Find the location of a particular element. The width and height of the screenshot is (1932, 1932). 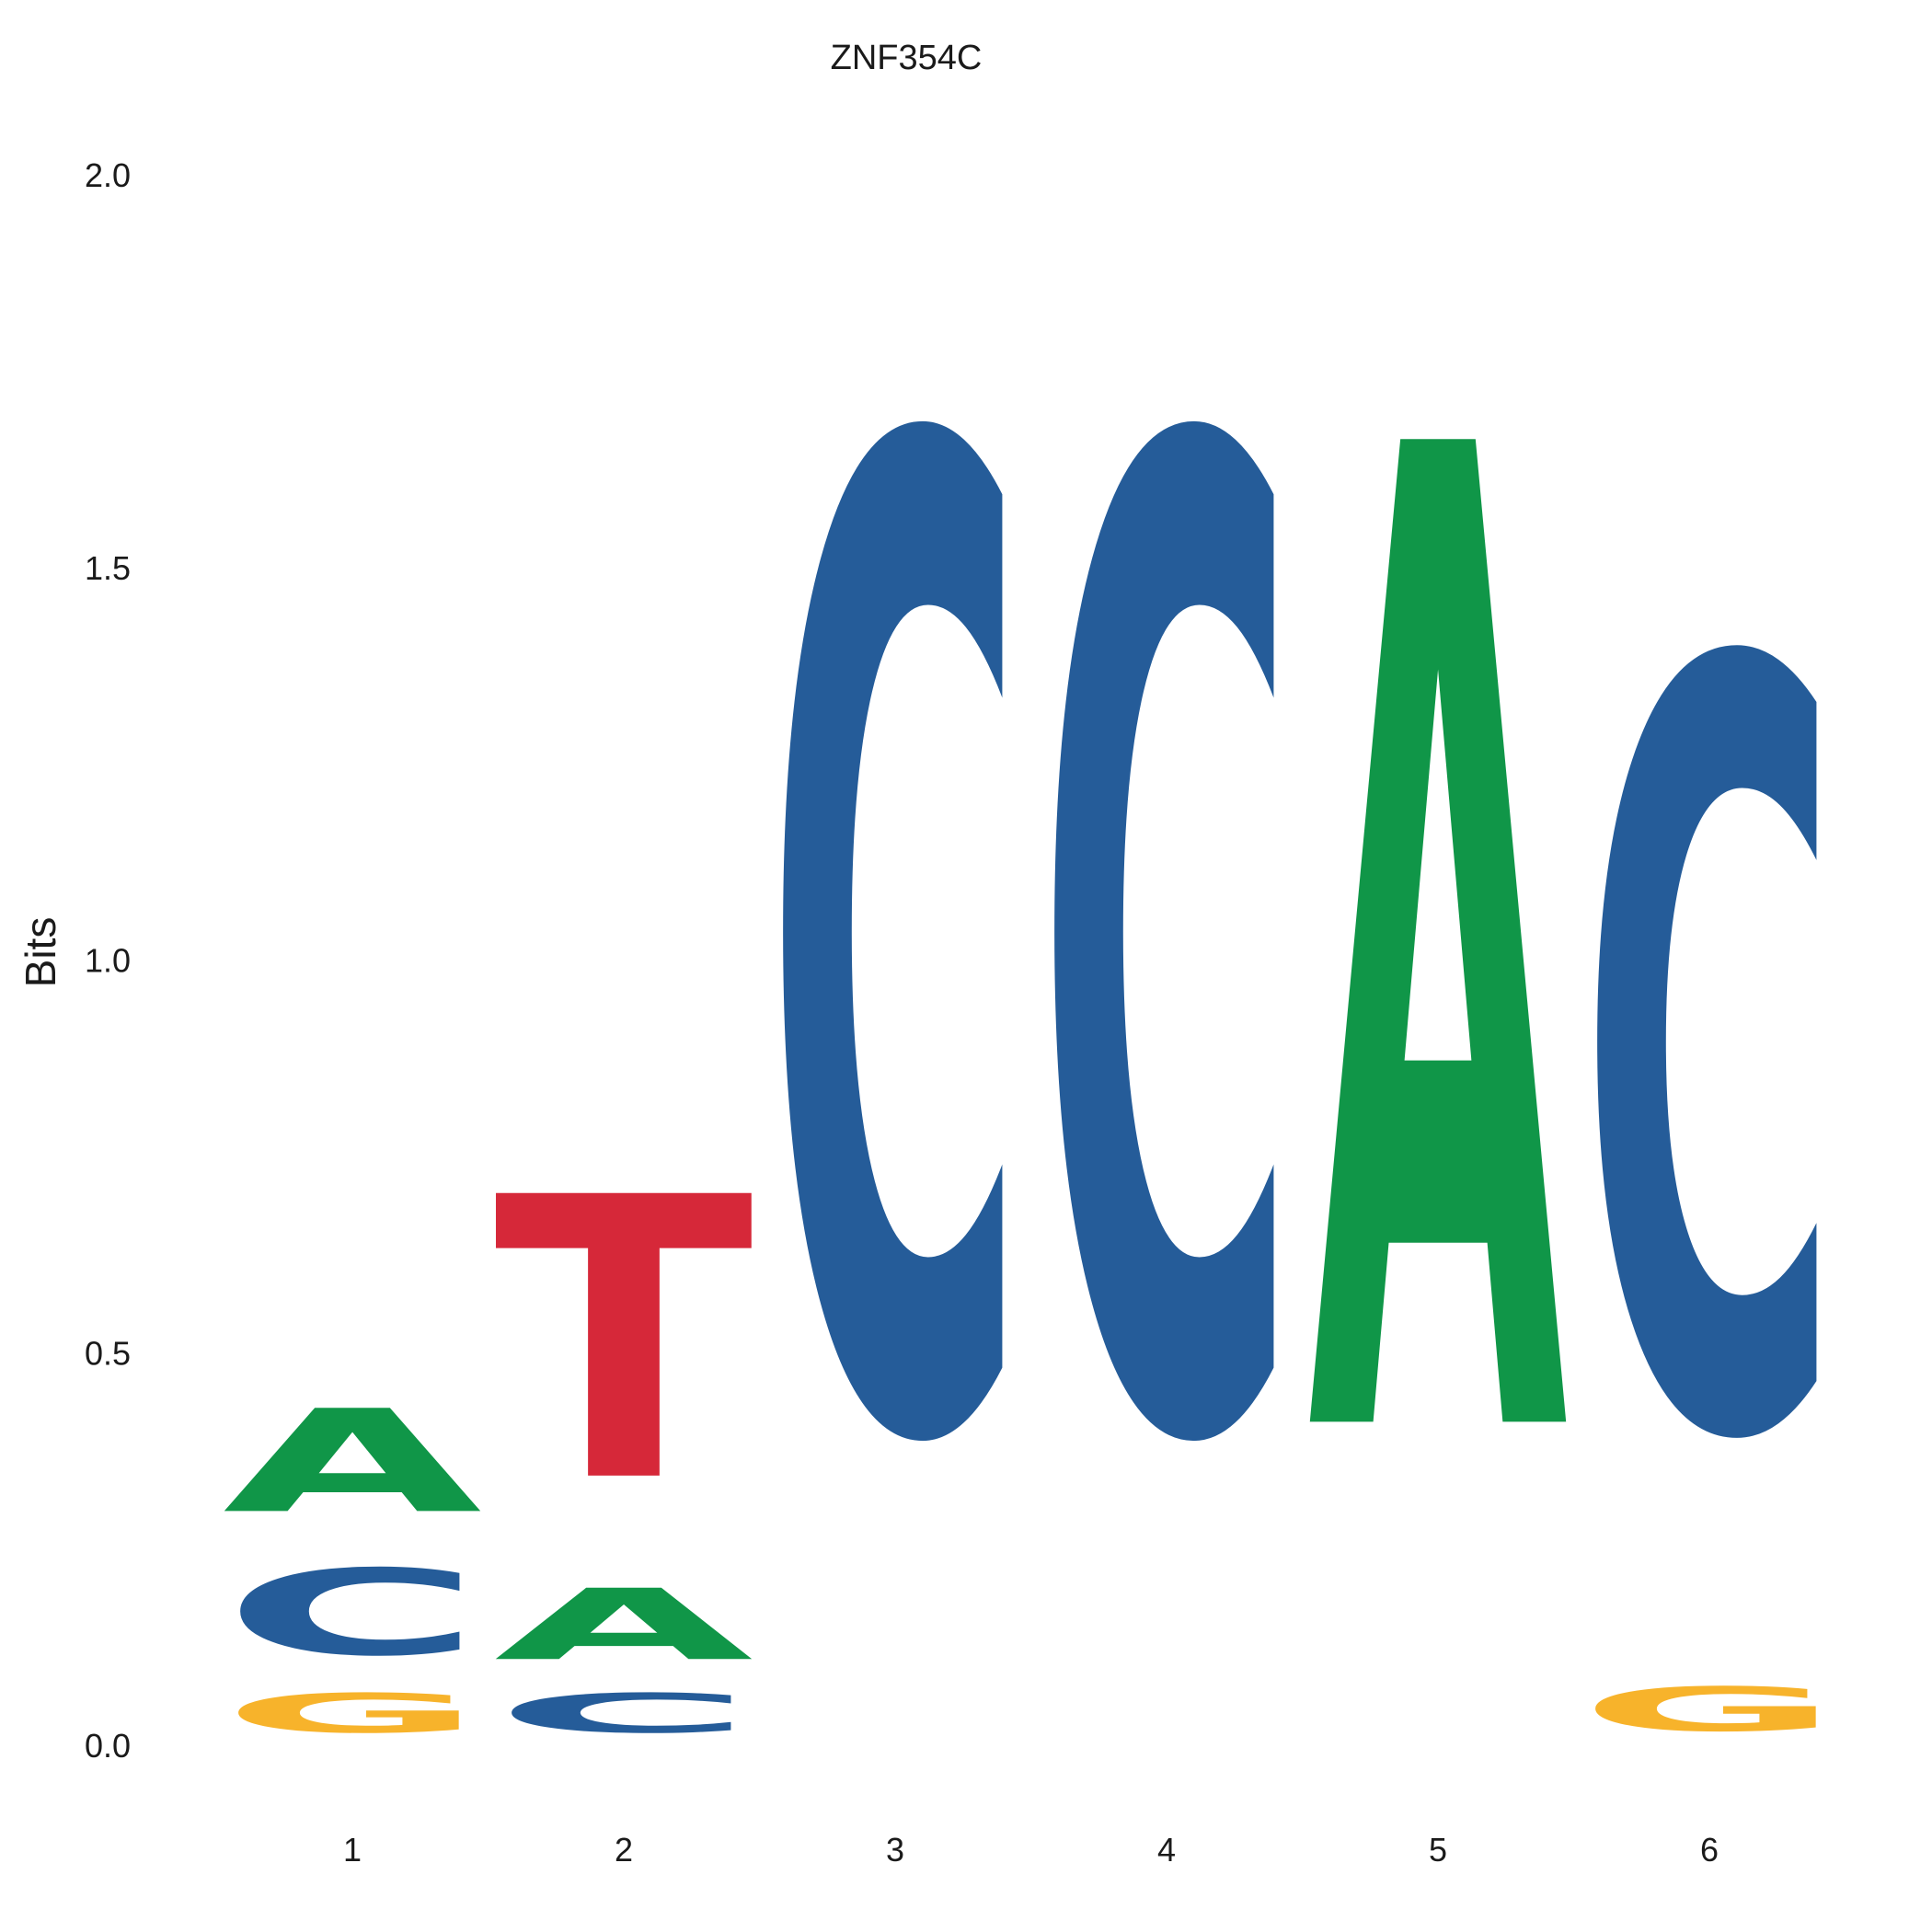

x-tick-label: 2 is located at coordinates (624, 1850).